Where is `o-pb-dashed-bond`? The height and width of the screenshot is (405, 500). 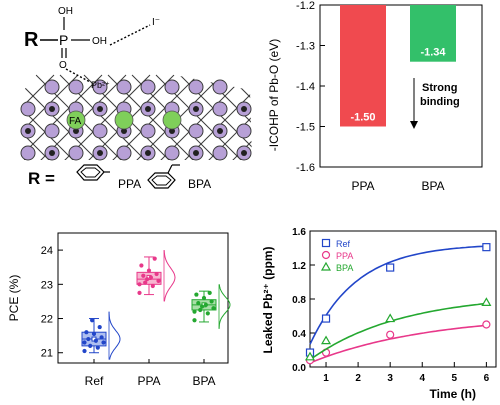 o-pb-dashed-bond is located at coordinates (78, 75).